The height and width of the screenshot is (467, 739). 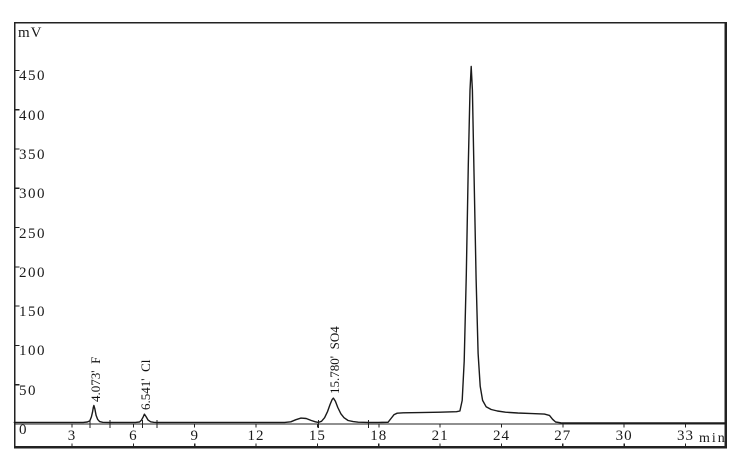 I want to click on x-tick-label: 27, so click(x=563, y=436).